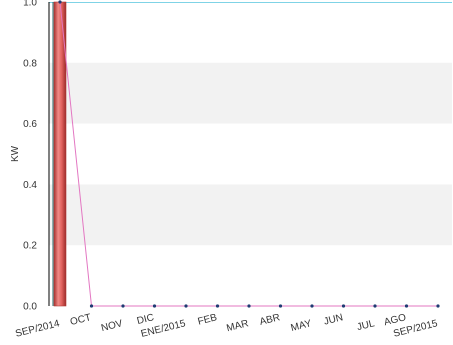  I want to click on y-tick-label-2: 0.4, so click(30, 185).